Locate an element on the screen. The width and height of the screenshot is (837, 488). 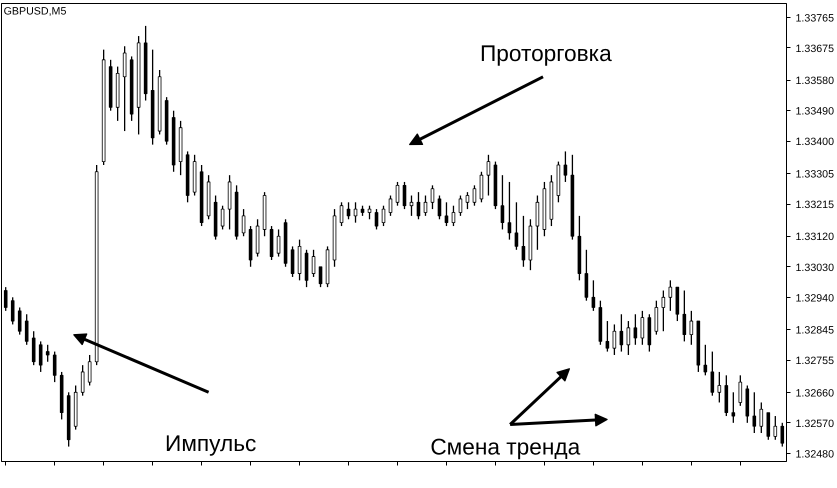
y-tick-label: 1.33765 is located at coordinates (815, 18).